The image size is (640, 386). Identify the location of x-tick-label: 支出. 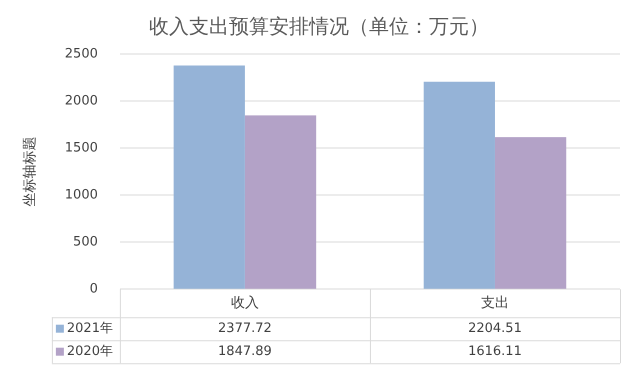
(494, 303).